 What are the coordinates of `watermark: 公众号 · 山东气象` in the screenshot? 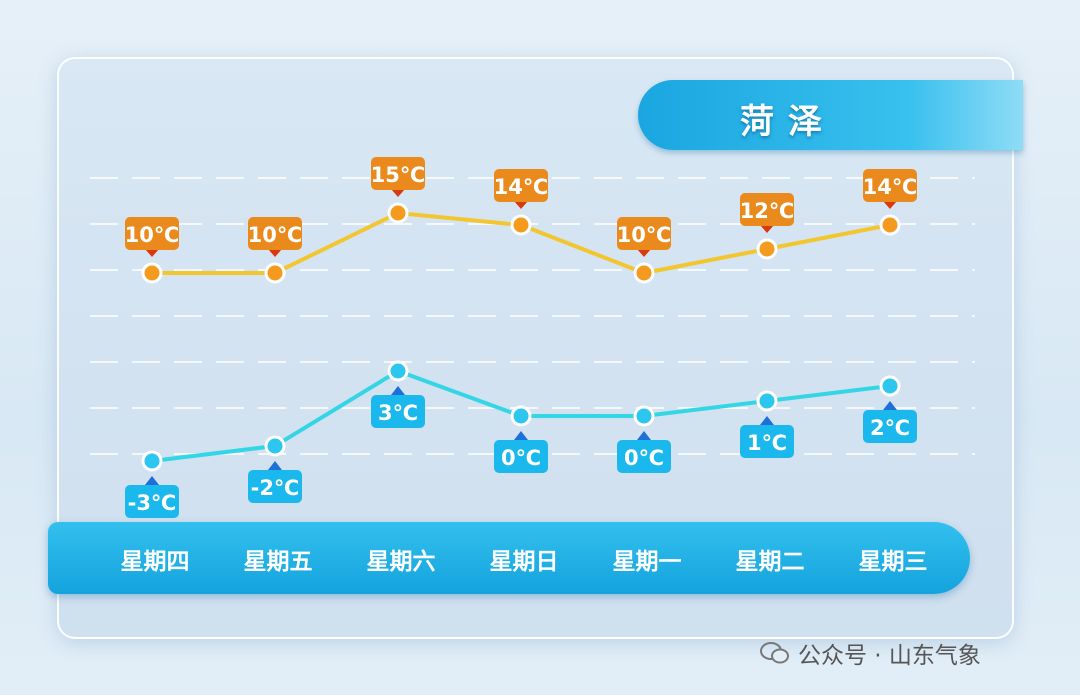 It's located at (870, 653).